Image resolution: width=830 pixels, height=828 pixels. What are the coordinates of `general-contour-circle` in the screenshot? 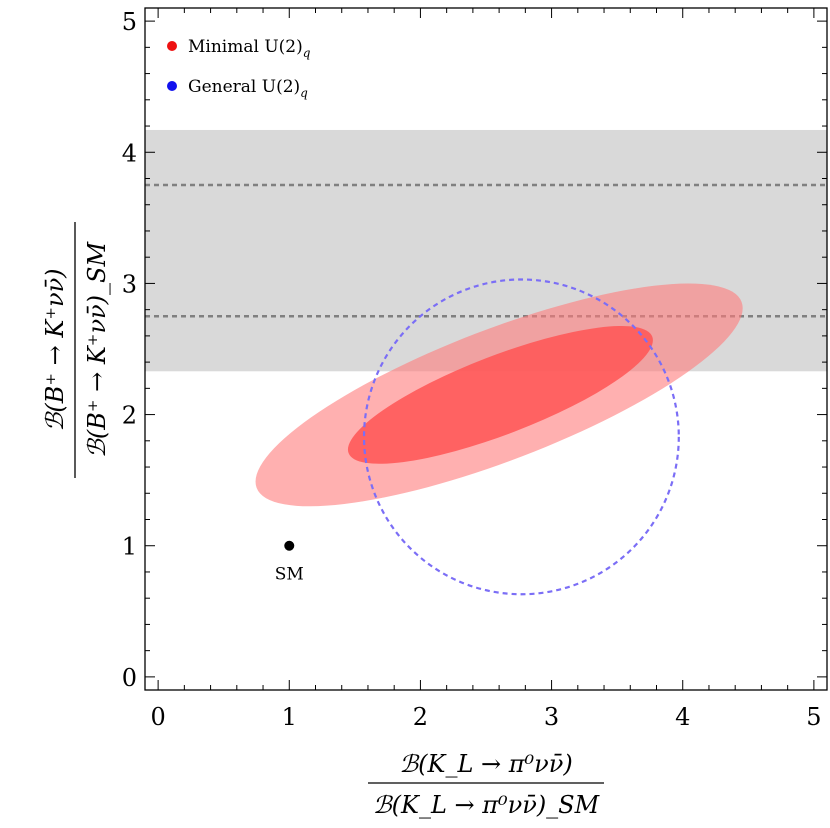 It's located at (521, 437).